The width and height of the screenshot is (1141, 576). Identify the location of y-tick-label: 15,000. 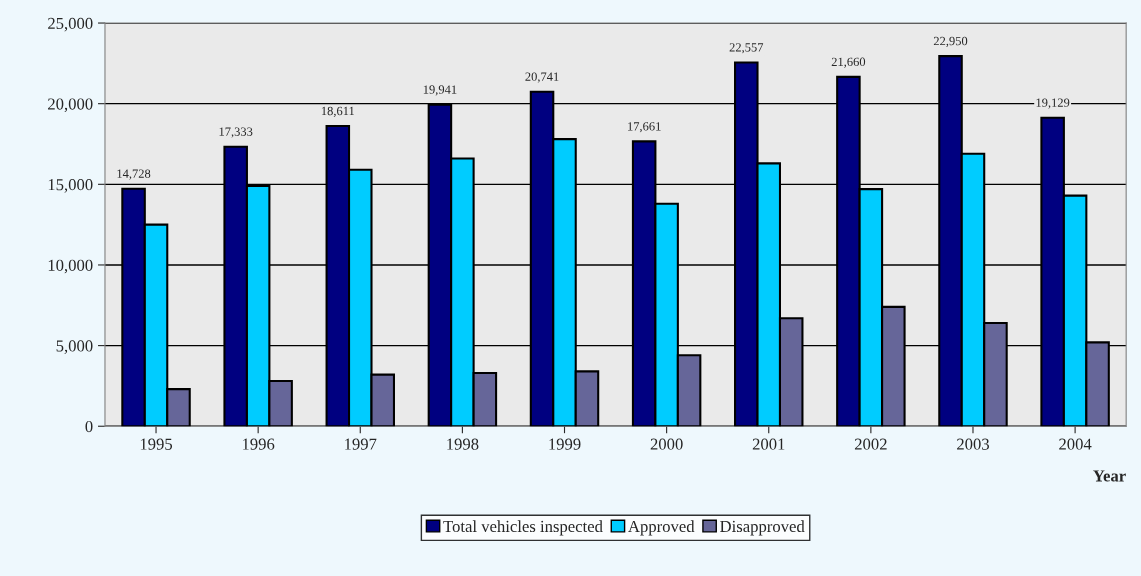
(70, 186).